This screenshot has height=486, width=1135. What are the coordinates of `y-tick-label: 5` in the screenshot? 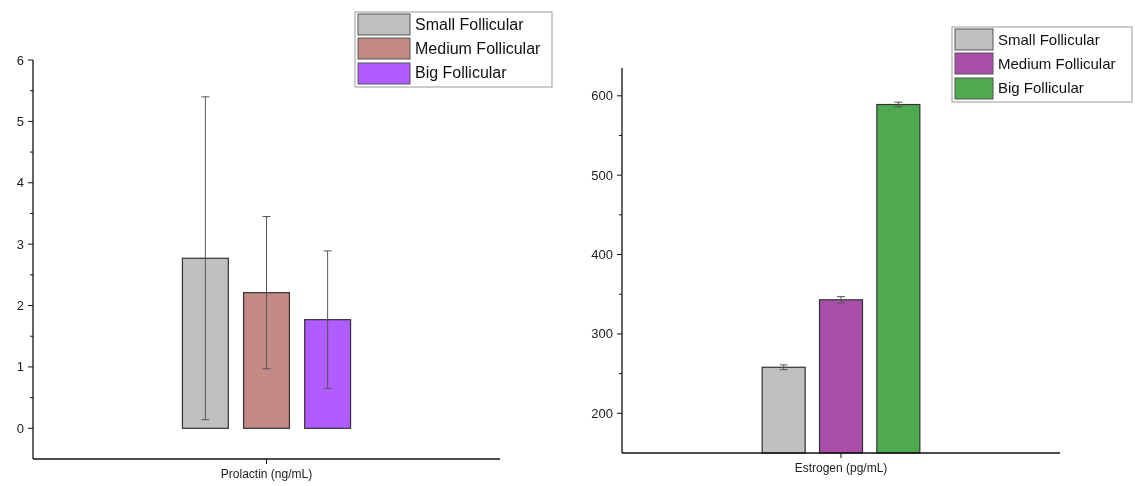 It's located at (20, 121).